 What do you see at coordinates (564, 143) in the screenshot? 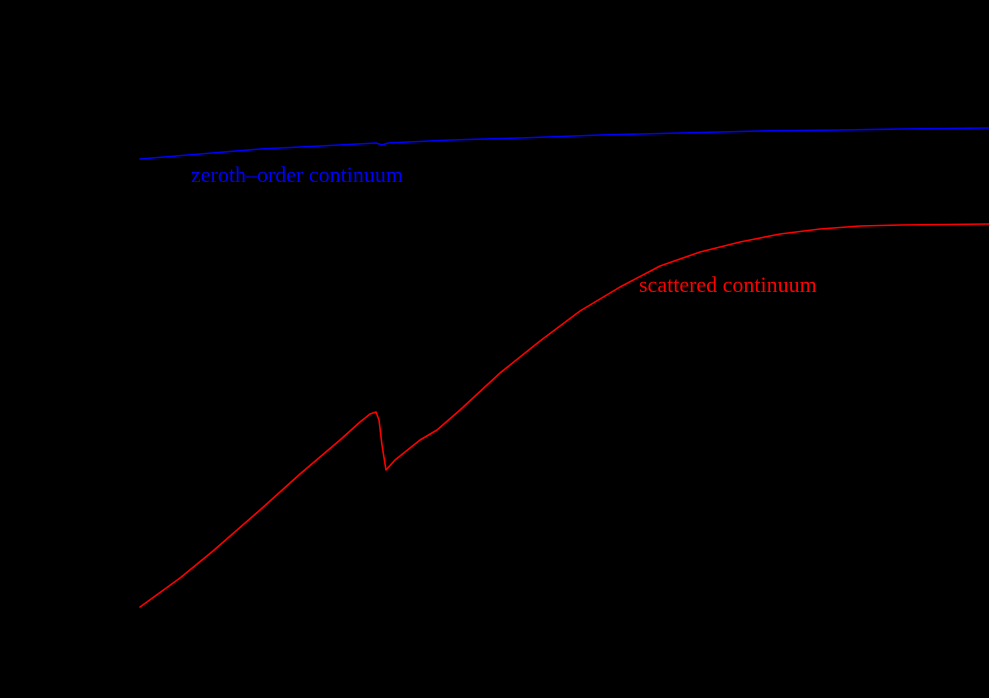
I see `zeroth-order-continuum-line` at bounding box center [564, 143].